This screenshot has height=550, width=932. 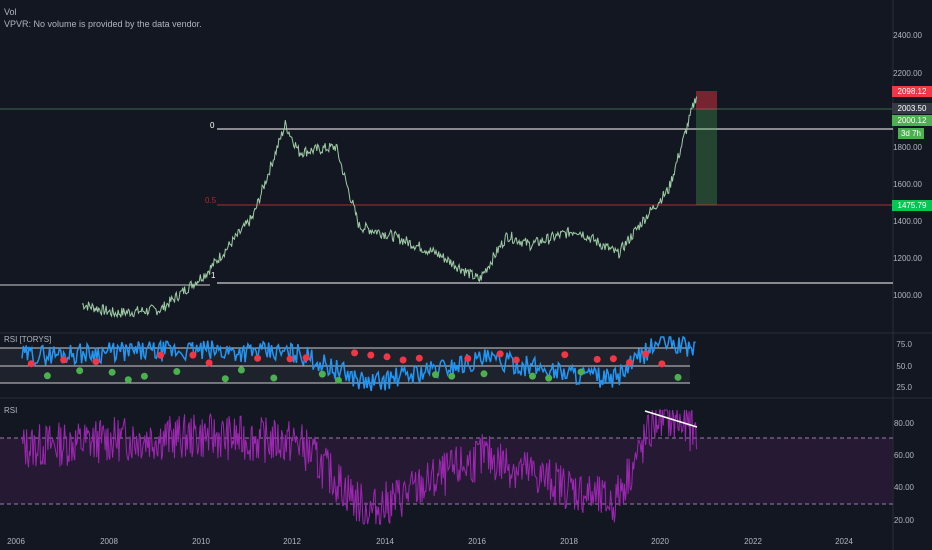 What do you see at coordinates (28, 339) in the screenshot?
I see `rsi-torys-label: RSI [TORYS]` at bounding box center [28, 339].